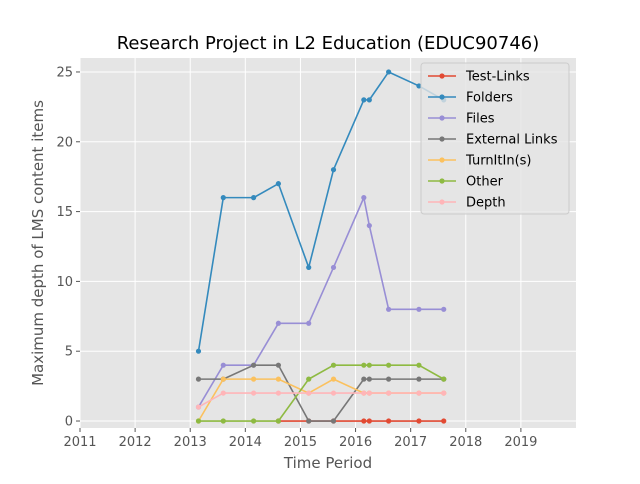  Describe the element at coordinates (480, 119) in the screenshot. I see `legend-label: Files` at that location.